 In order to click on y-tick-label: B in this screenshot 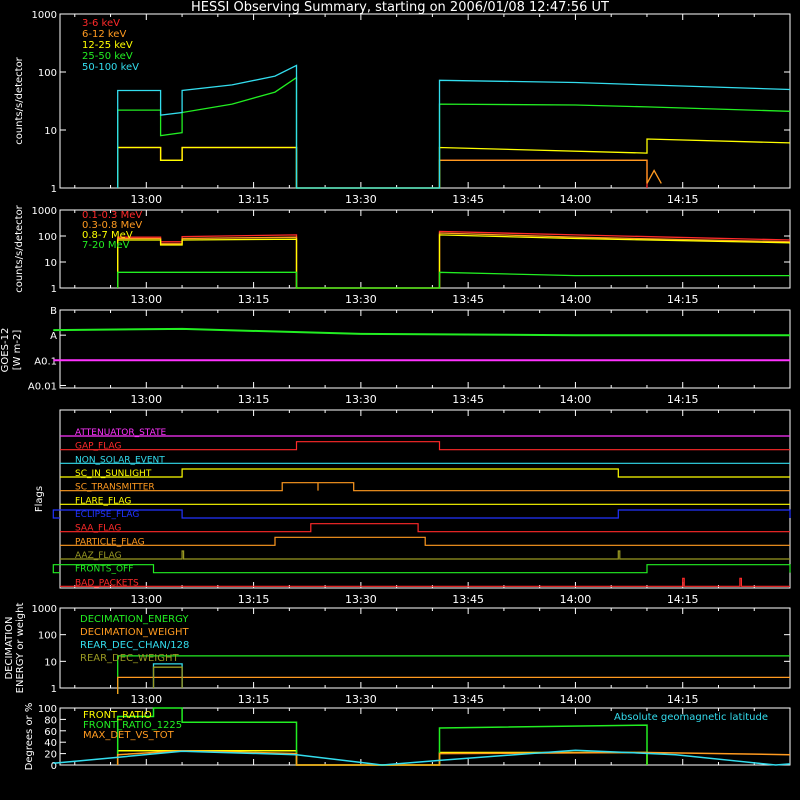, I will do `click(53, 311)`.